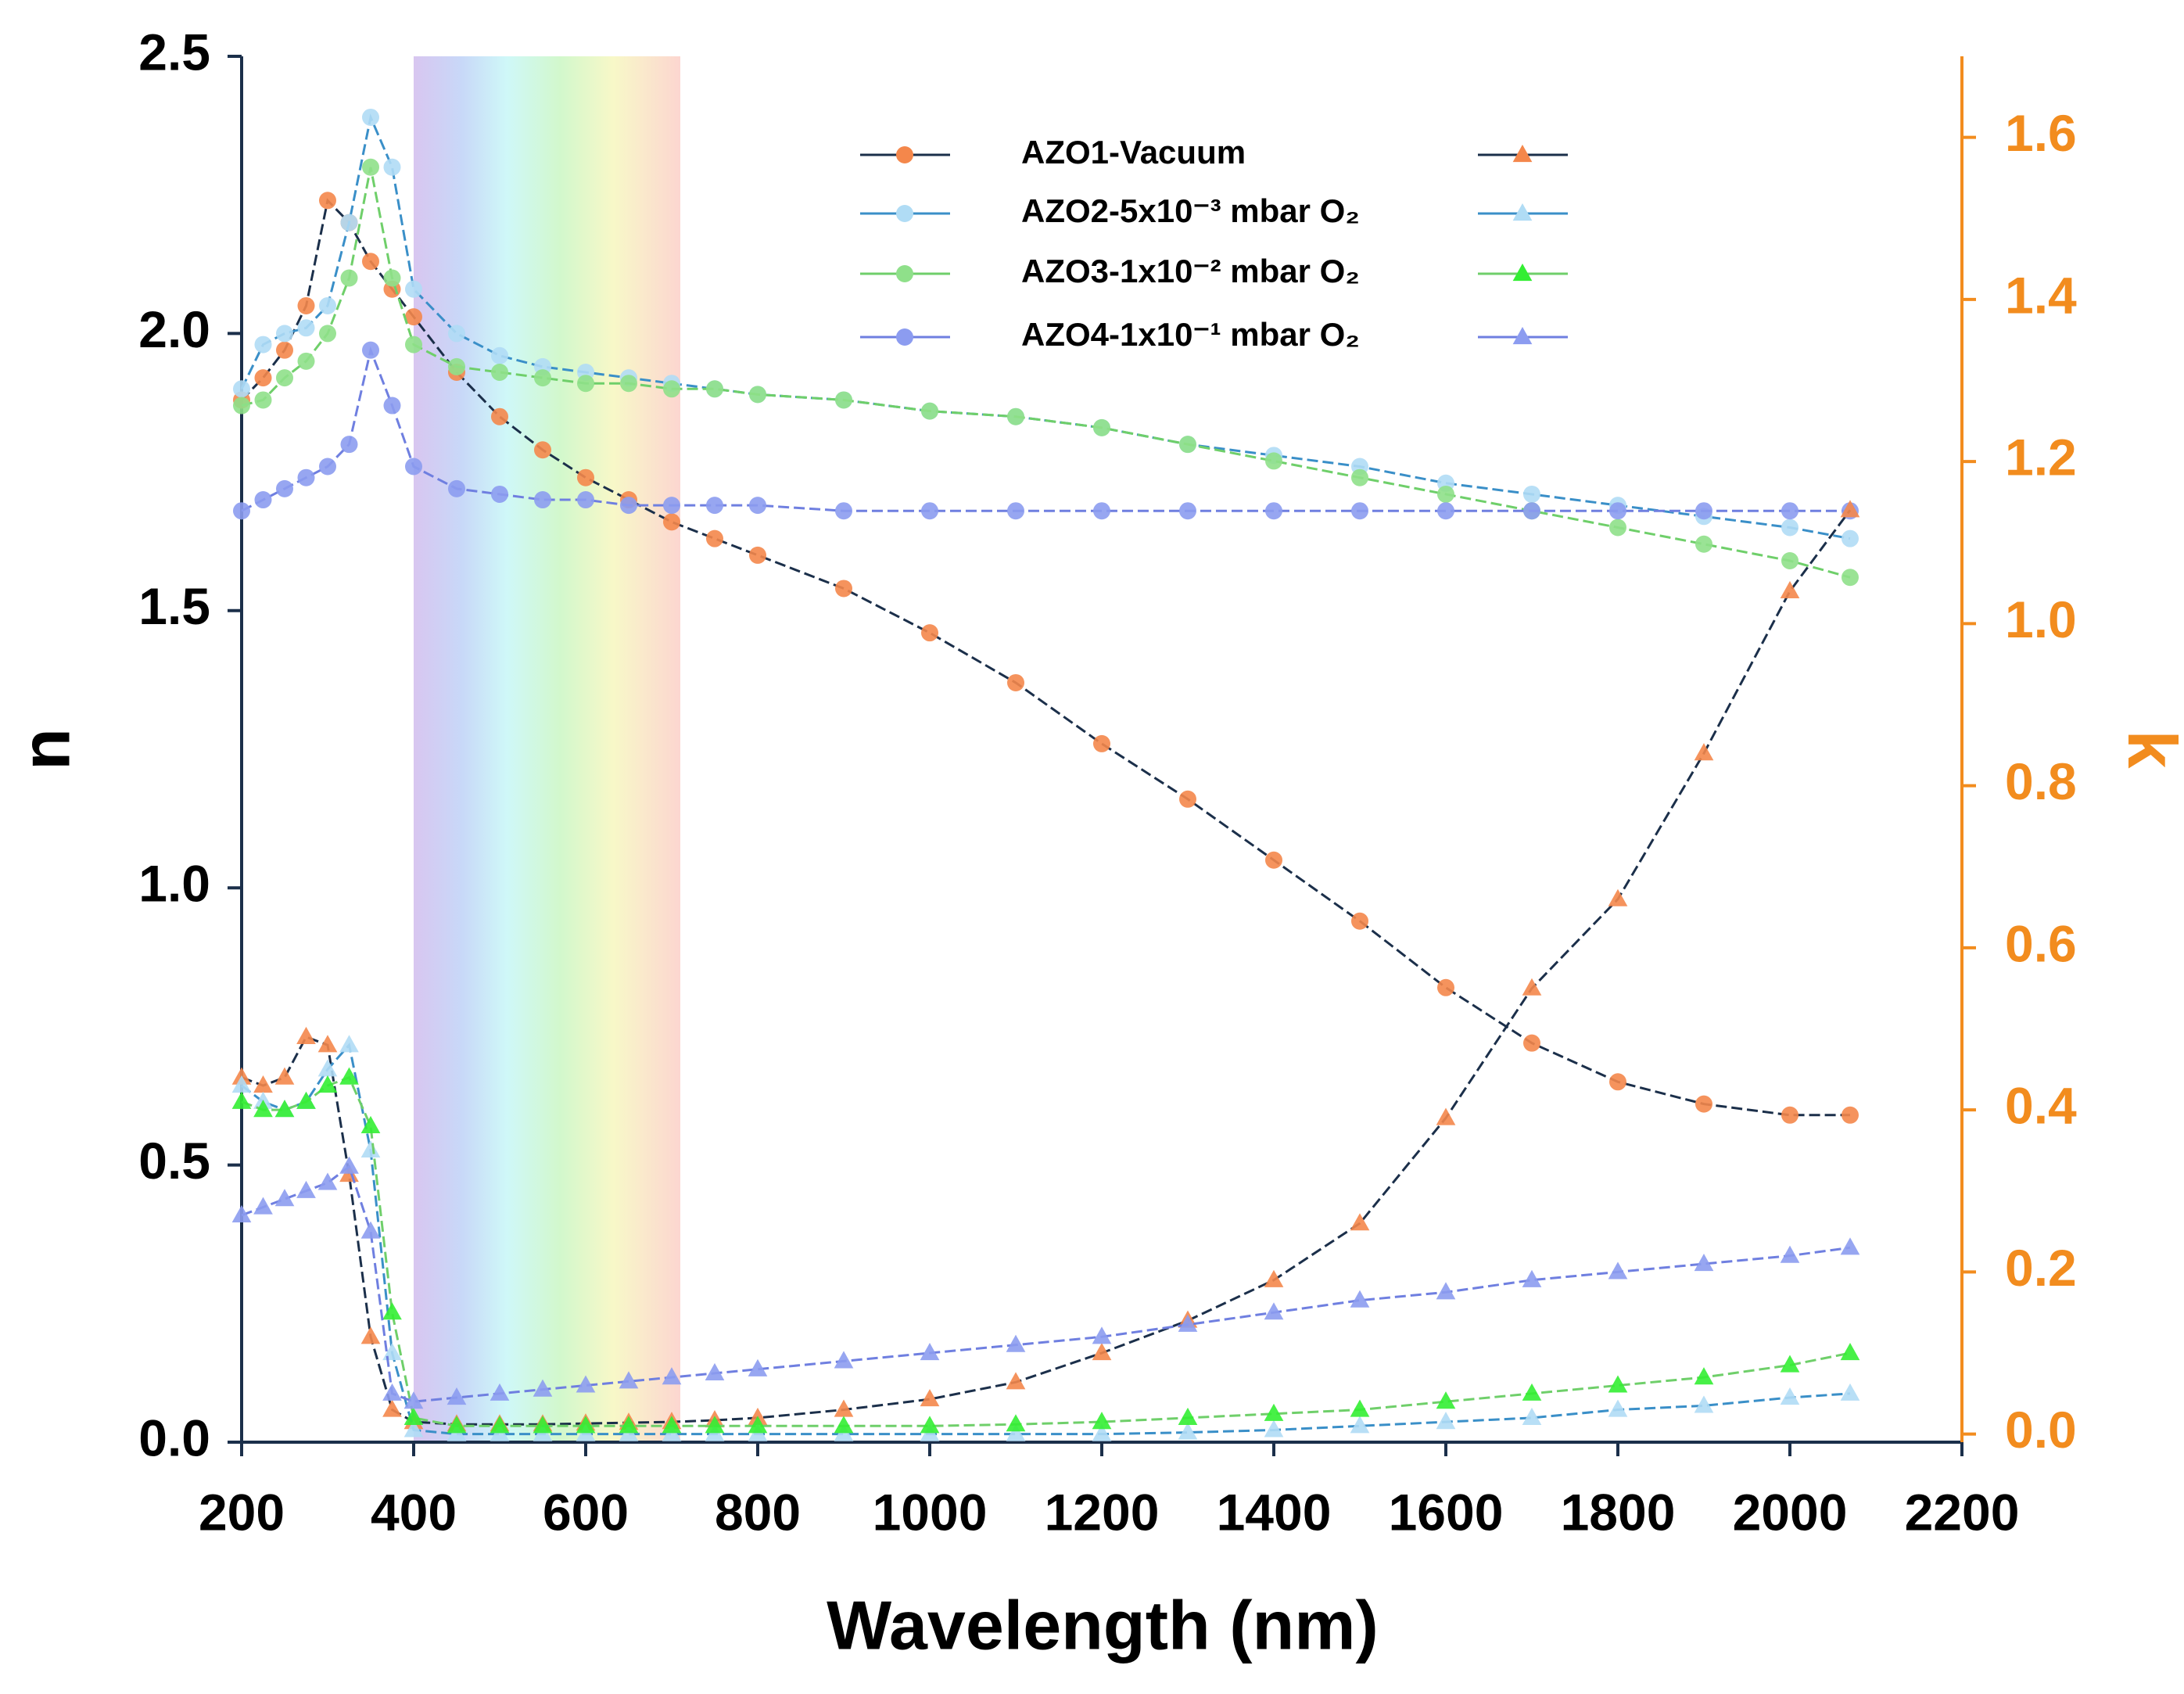  I want to click on x-tick-label: 1600, so click(1446, 1512).